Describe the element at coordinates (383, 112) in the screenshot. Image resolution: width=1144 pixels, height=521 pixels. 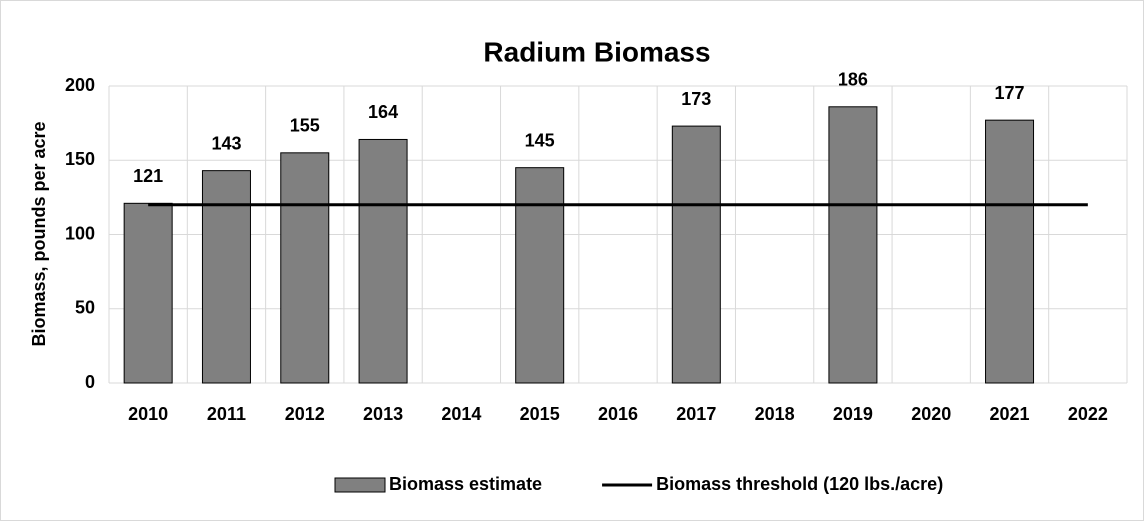
I see `data-label: 164` at that location.